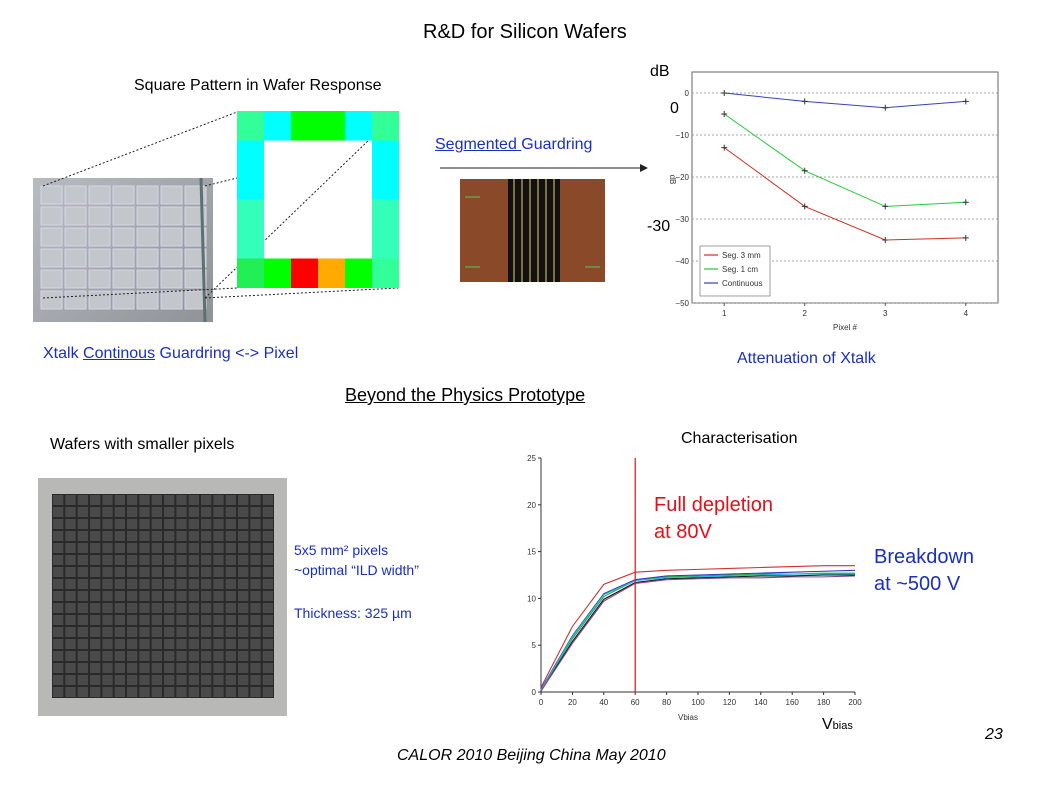 The width and height of the screenshot is (1058, 794). What do you see at coordinates (123, 250) in the screenshot?
I see `wafer-photo` at bounding box center [123, 250].